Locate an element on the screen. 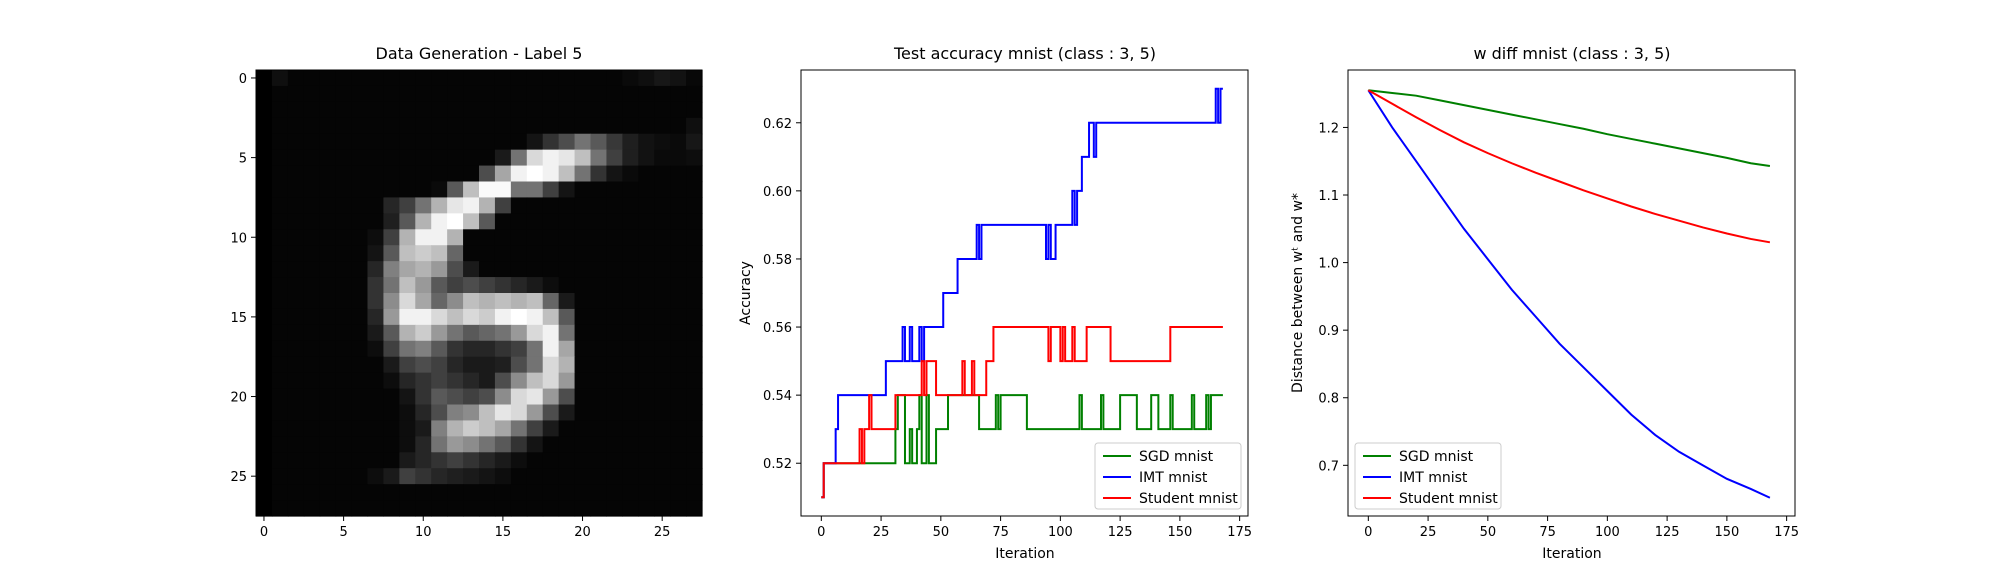  p2-y-tick-label: 0.56 is located at coordinates (777, 328).